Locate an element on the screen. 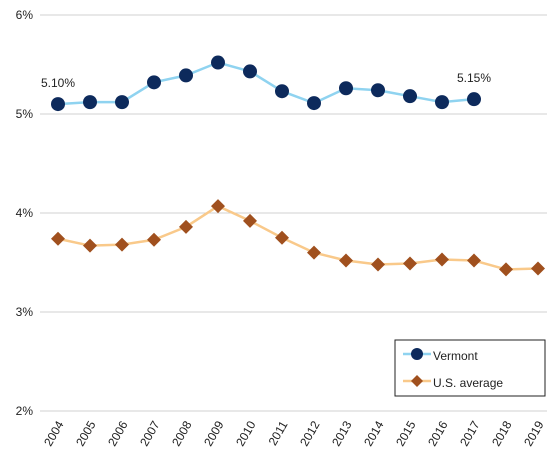 The height and width of the screenshot is (462, 547). x-tick-label: 2004 is located at coordinates (54, 433).